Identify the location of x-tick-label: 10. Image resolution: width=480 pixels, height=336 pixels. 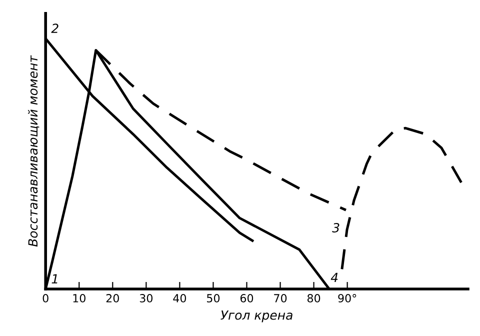
(79, 298).